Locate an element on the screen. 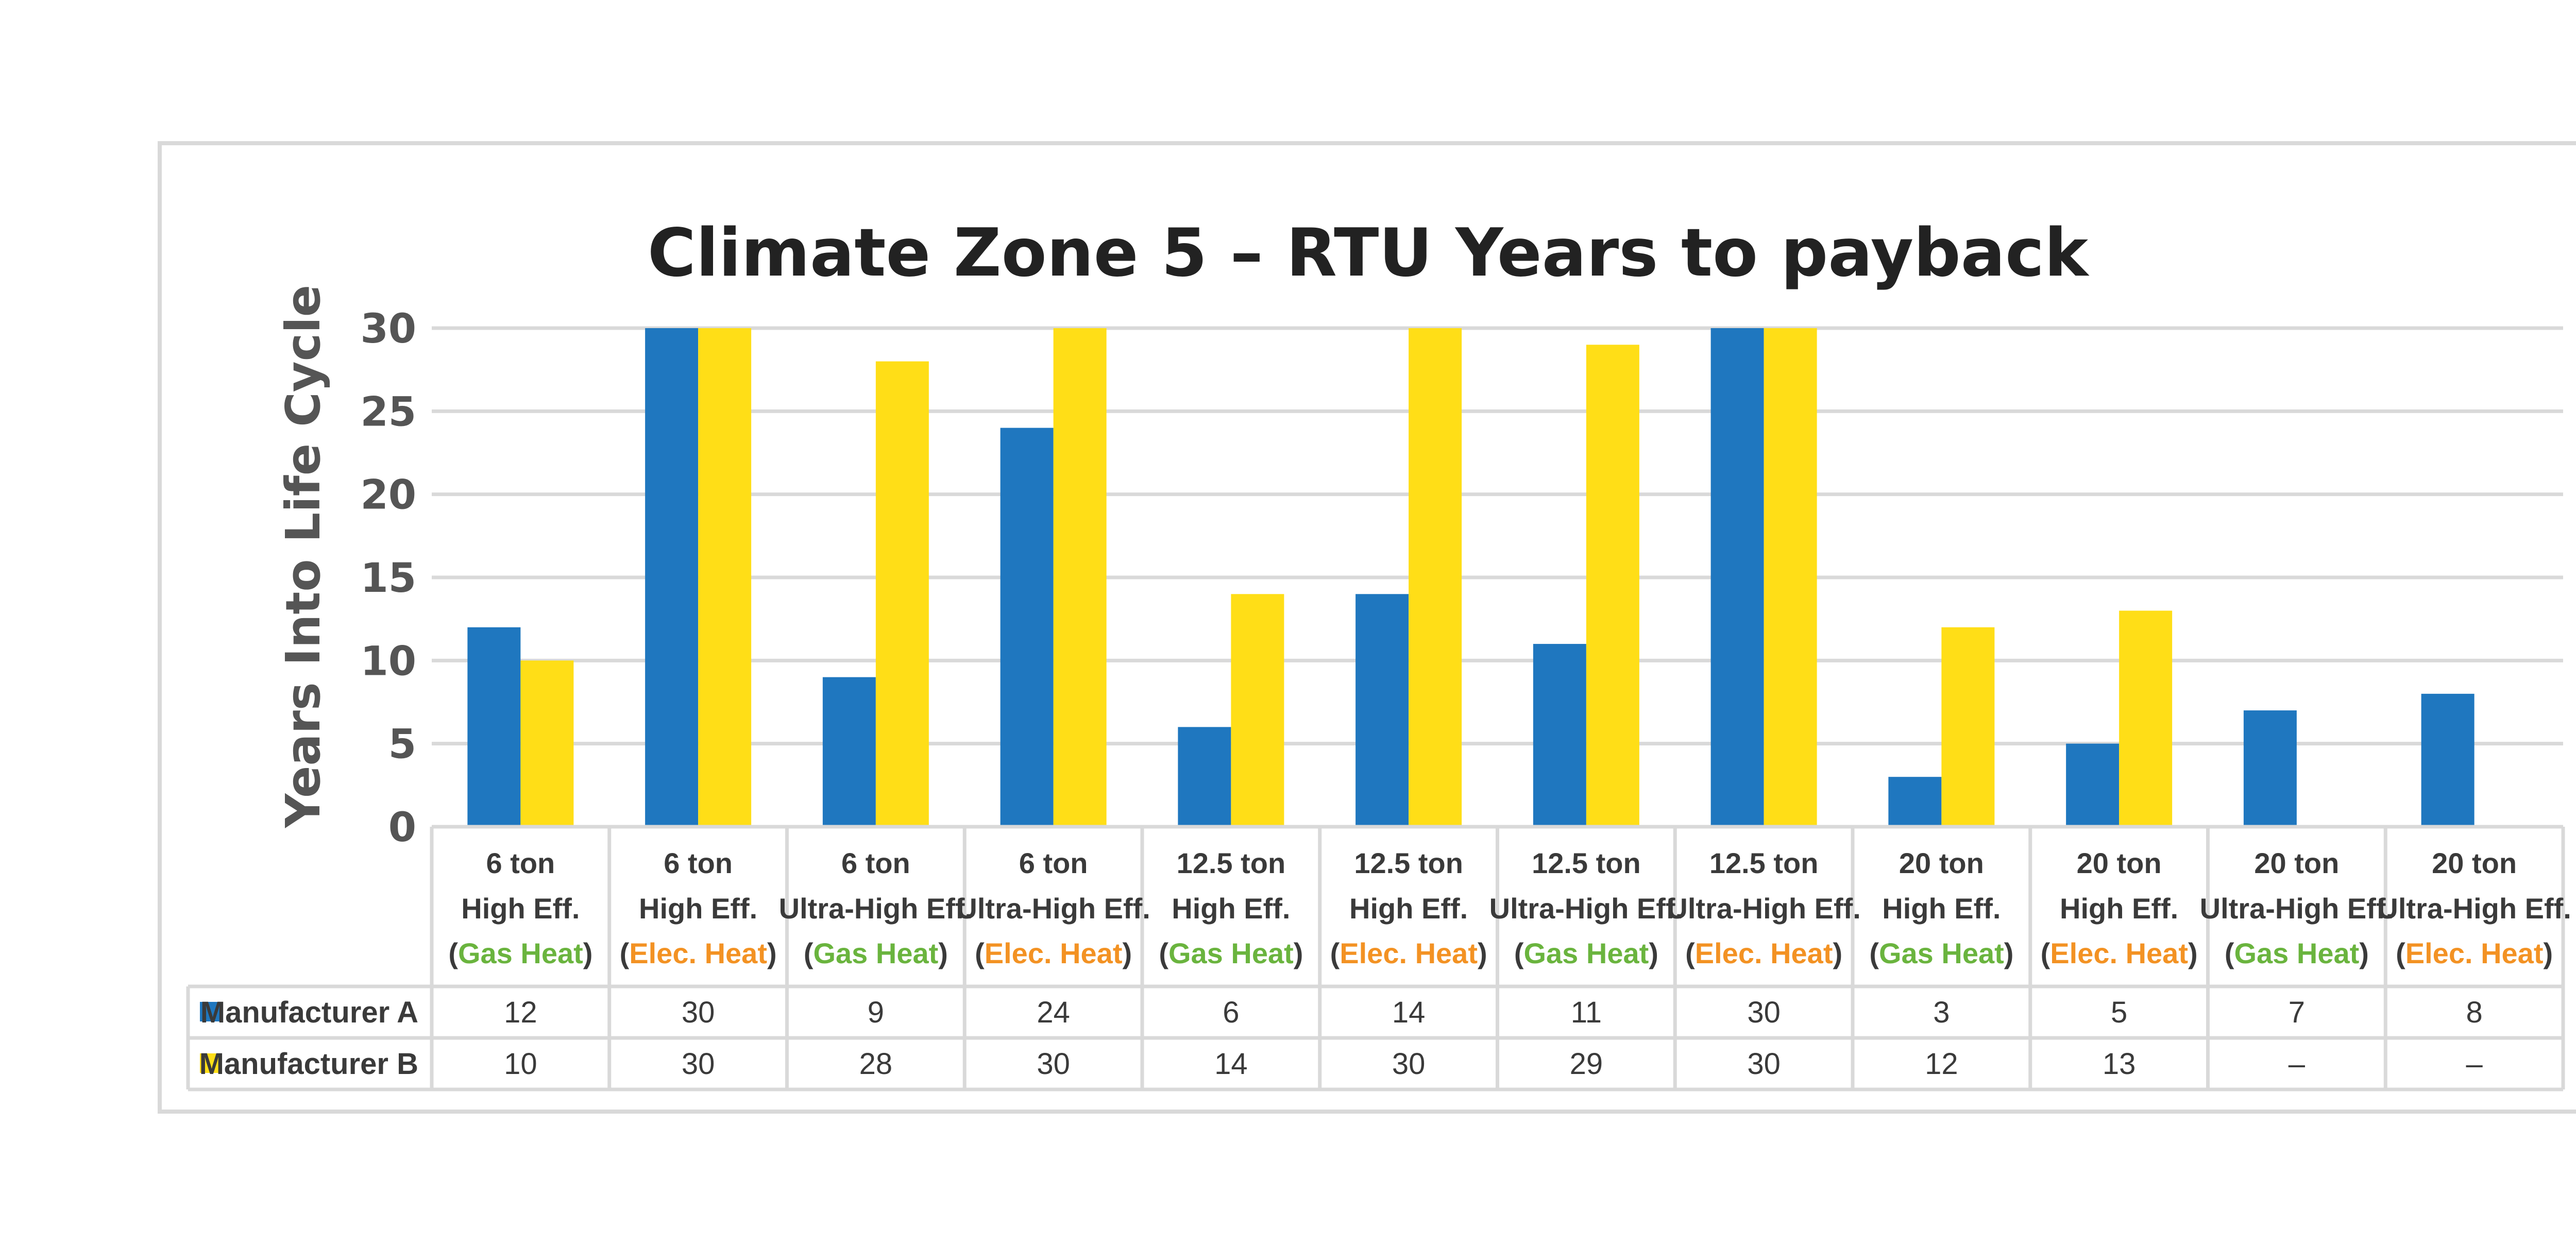  table-cell-value: 3 is located at coordinates (1941, 1012).